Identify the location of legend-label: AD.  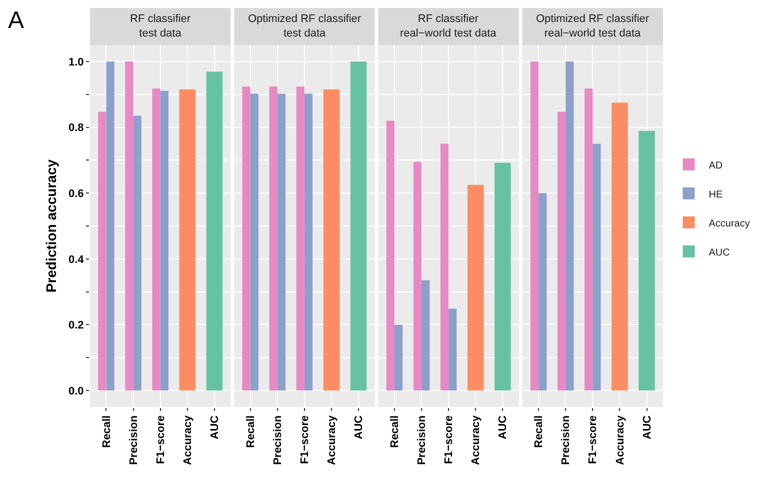
(715, 166).